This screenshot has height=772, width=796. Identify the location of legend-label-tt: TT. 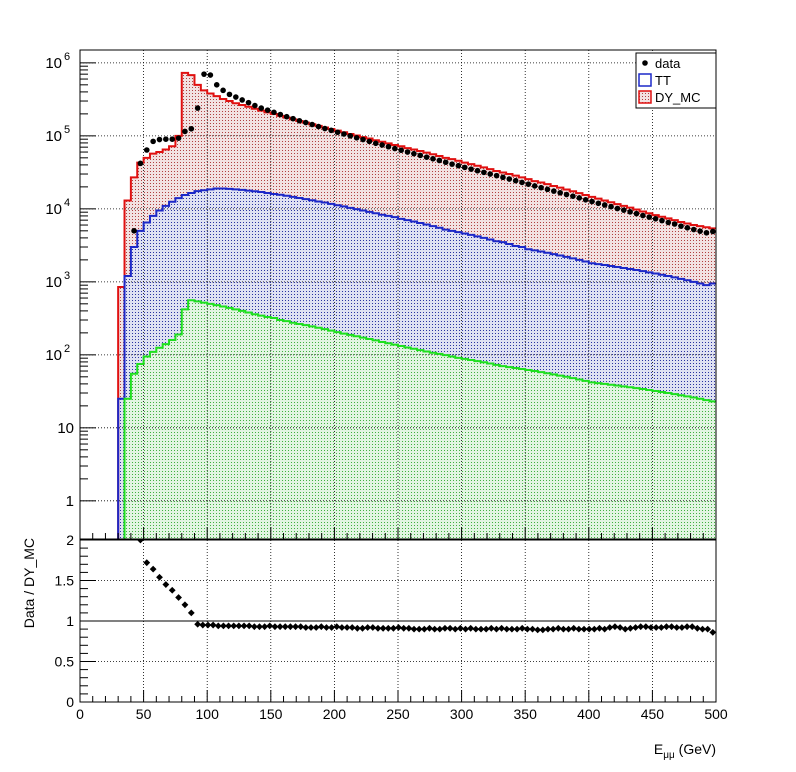
(663, 80).